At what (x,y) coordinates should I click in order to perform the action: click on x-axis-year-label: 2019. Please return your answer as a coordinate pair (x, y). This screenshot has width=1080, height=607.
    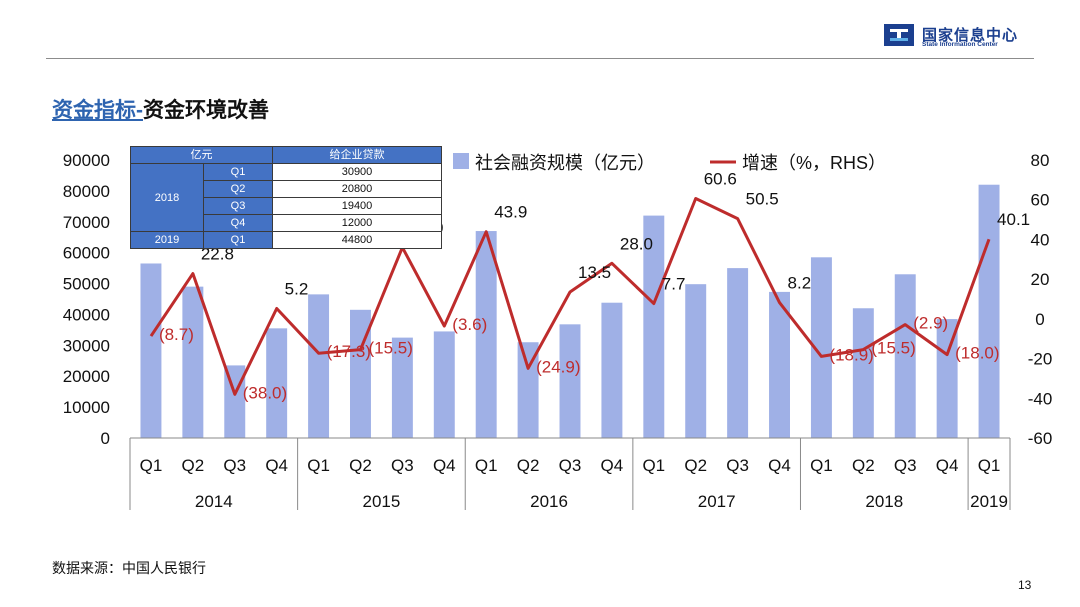
    Looking at the image, I should click on (989, 501).